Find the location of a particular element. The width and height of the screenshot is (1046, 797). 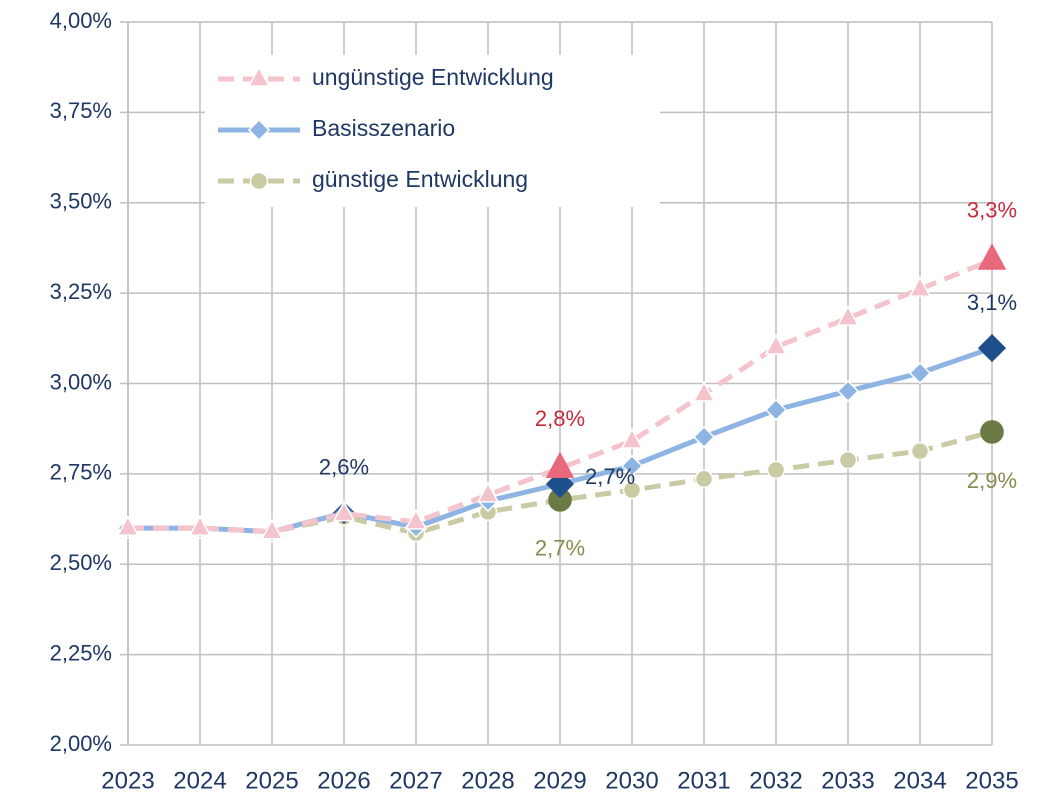

x-tick-label: 2029 is located at coordinates (559, 780).